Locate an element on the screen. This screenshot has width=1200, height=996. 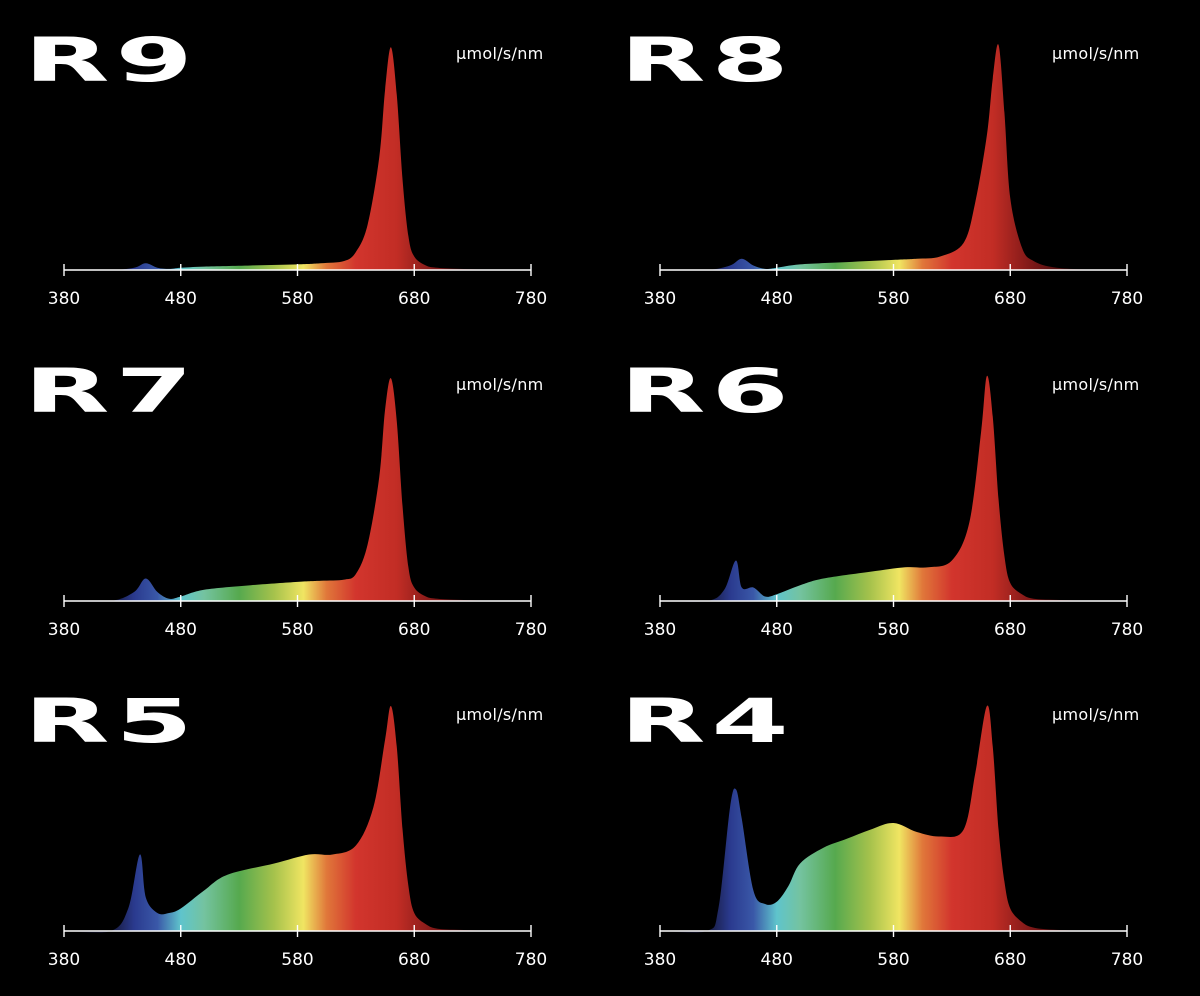
chart-title: R5 is located at coordinates (111, 721).